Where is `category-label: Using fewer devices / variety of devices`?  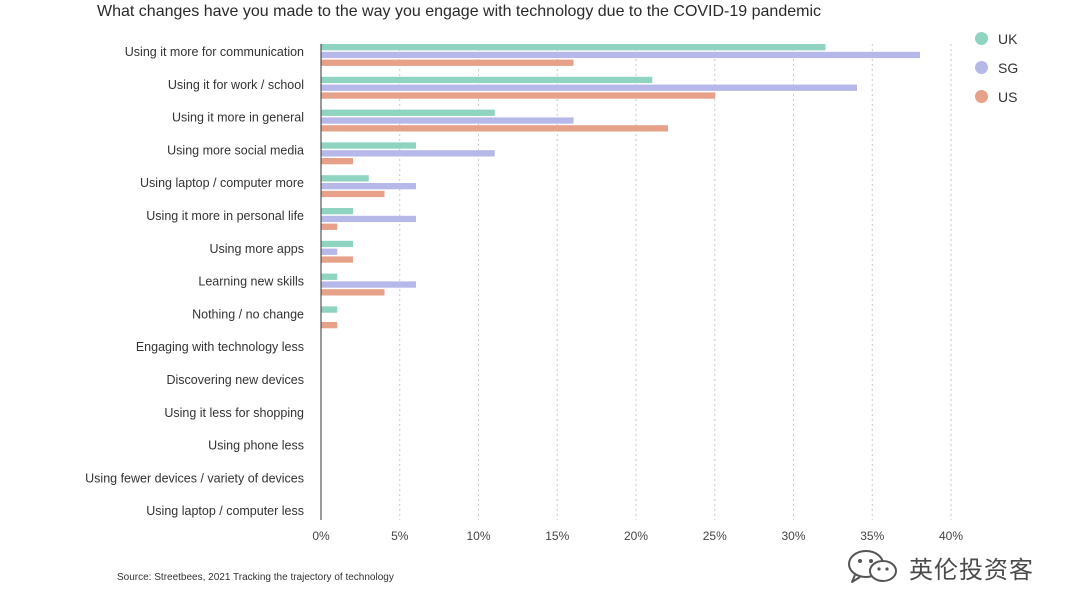 category-label: Using fewer devices / variety of devices is located at coordinates (194, 478).